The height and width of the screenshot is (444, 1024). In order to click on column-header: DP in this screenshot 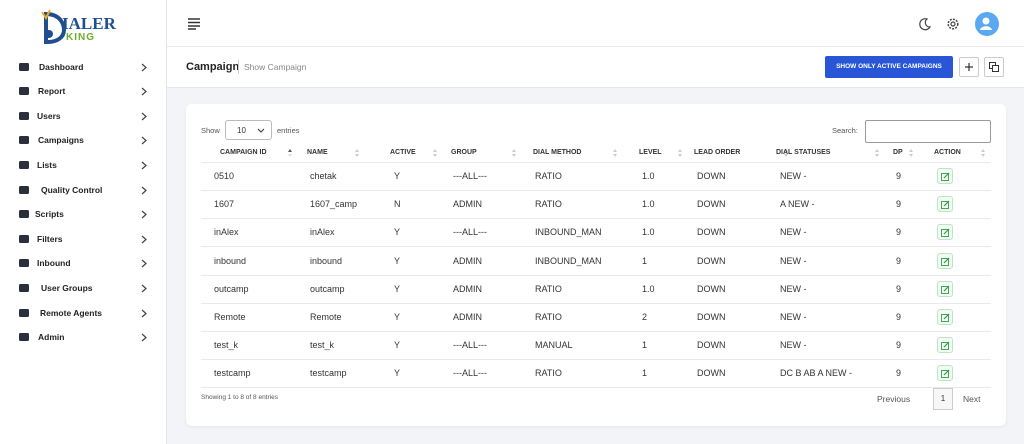, I will do `click(898, 152)`.